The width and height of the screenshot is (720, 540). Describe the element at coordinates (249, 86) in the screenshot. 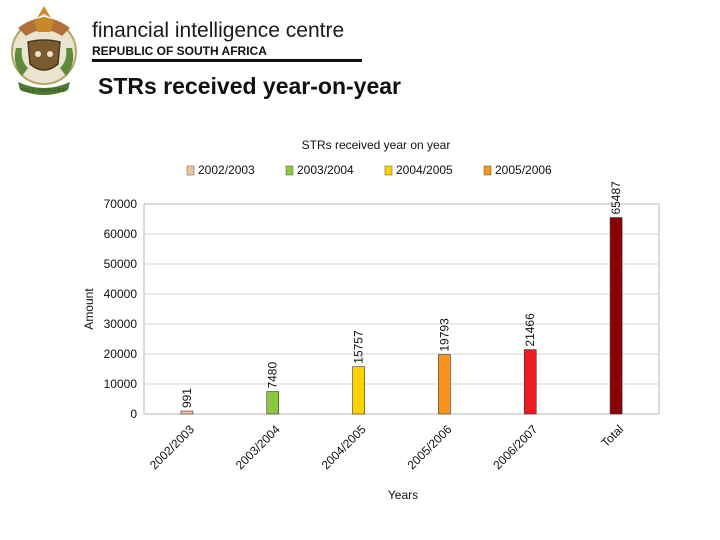

I see `slide-title: STRs received year-on-year` at that location.